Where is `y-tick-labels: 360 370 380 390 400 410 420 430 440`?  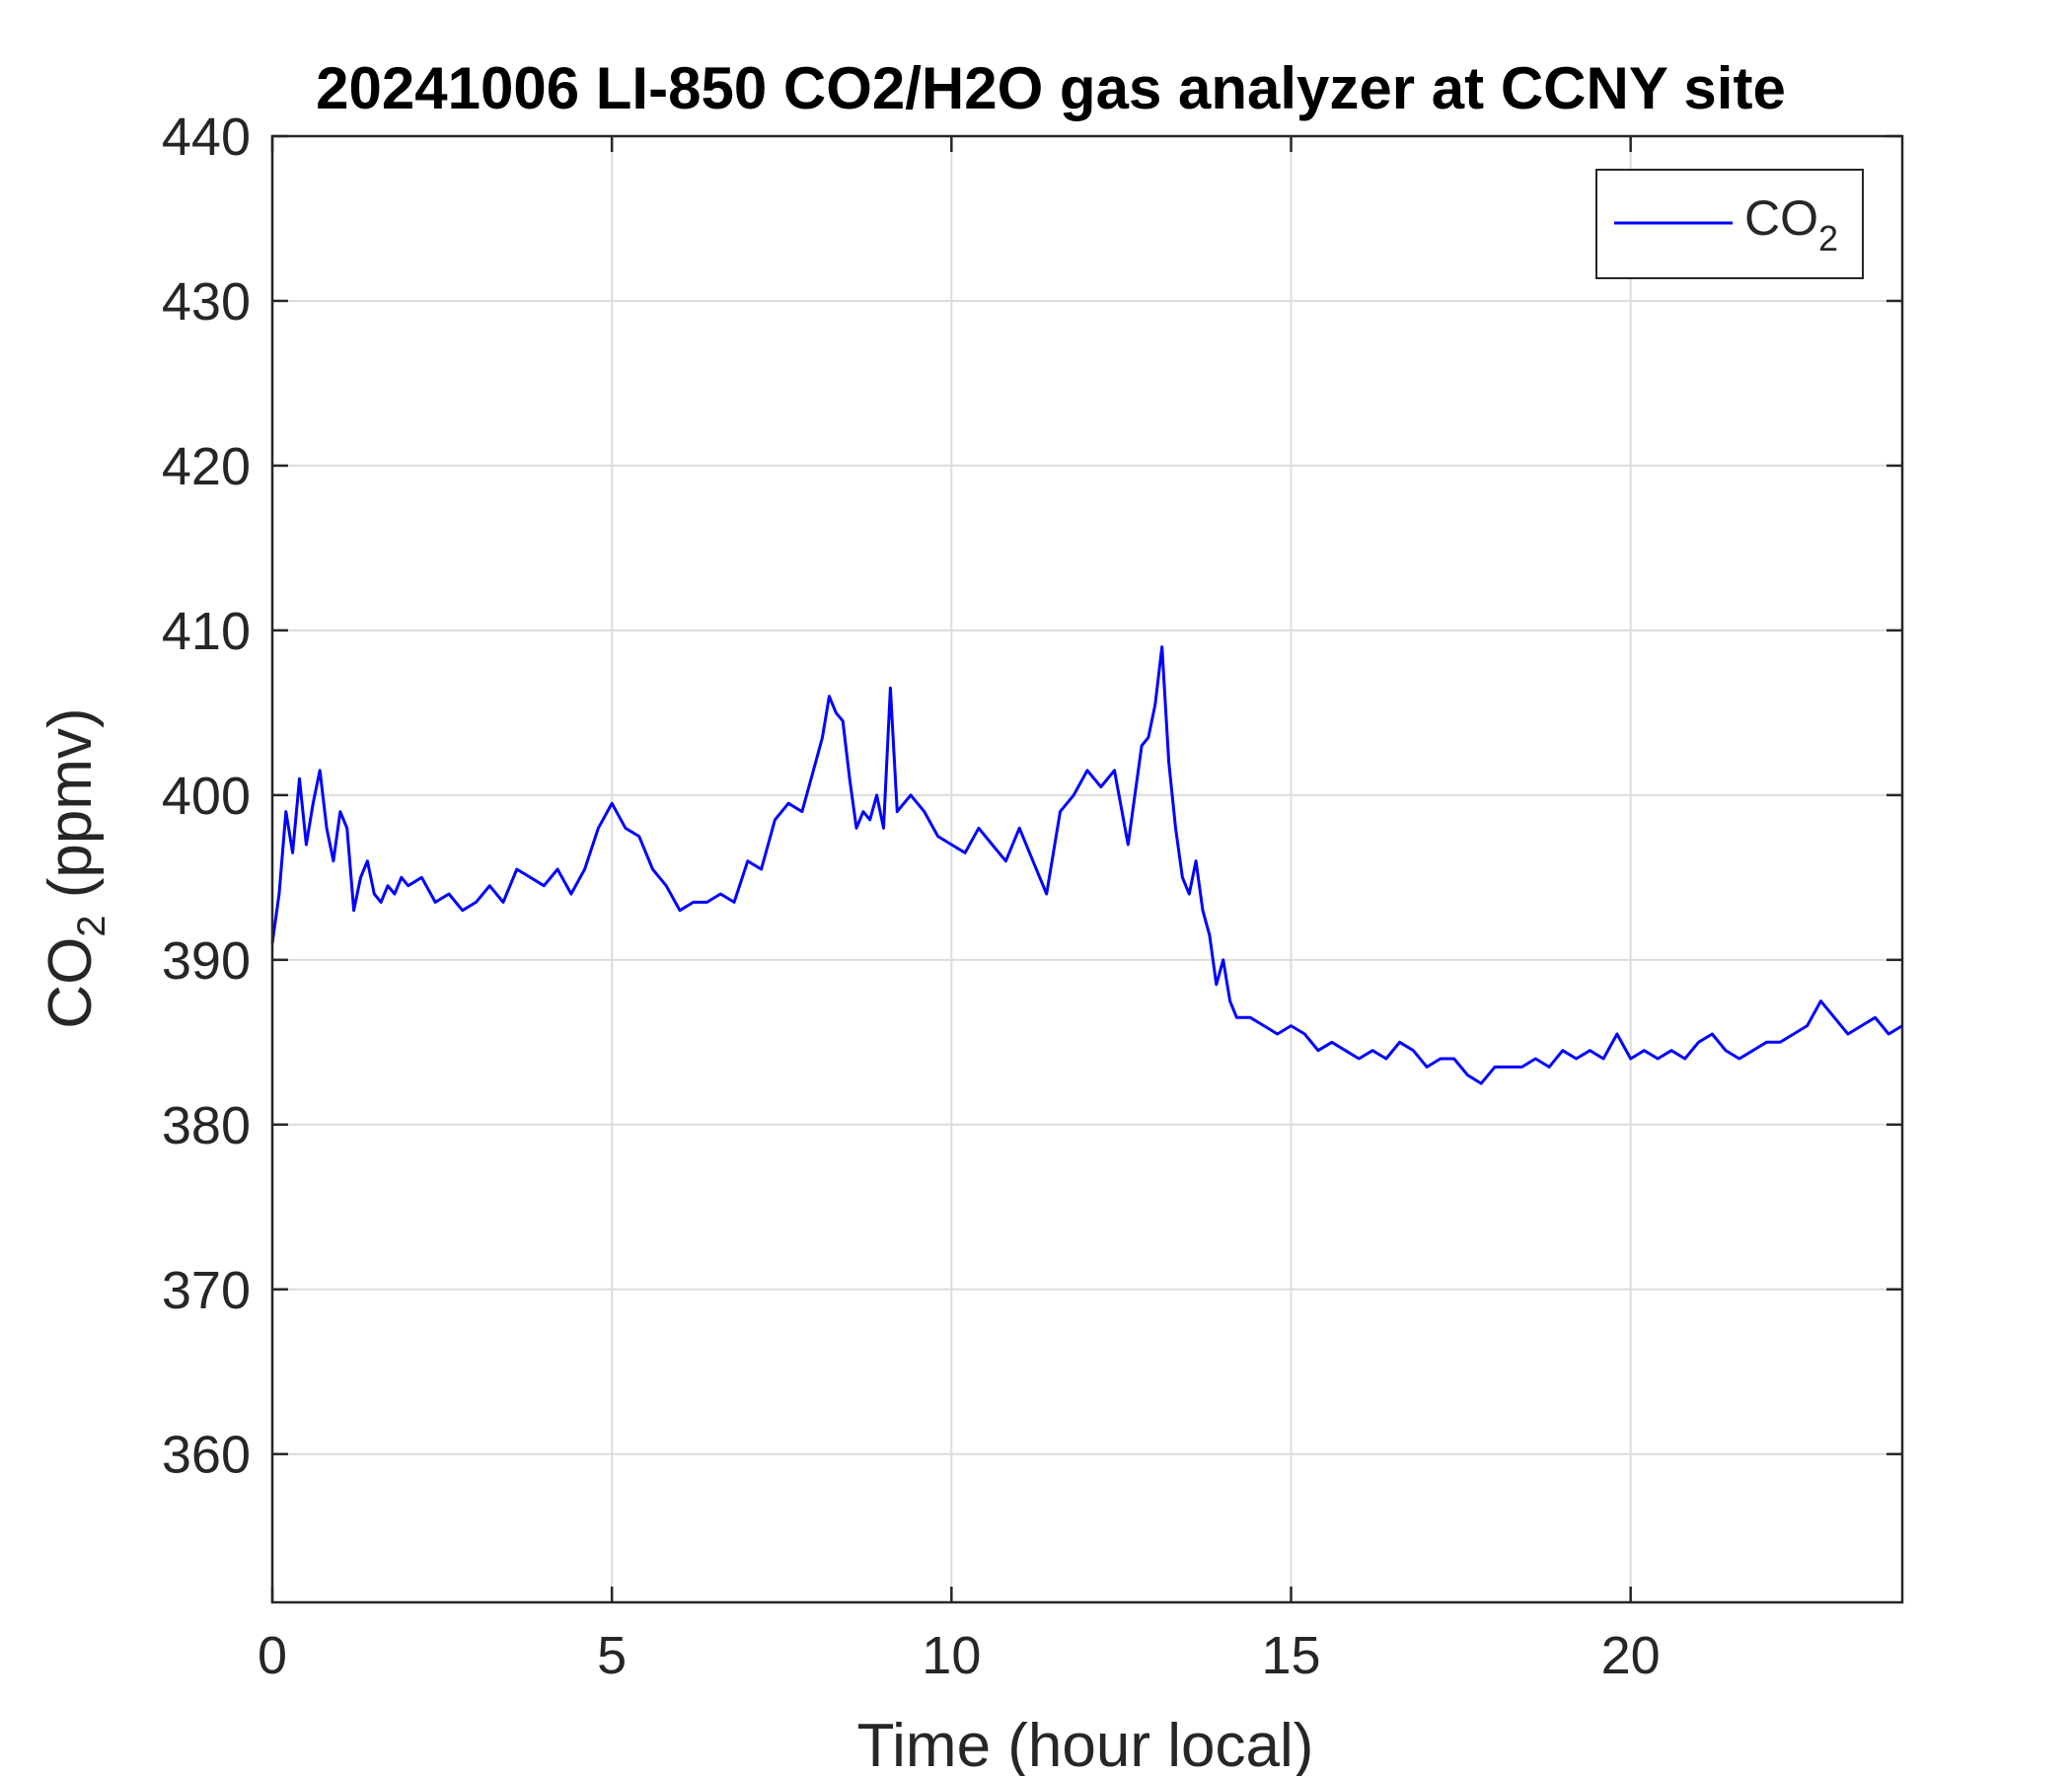
y-tick-labels: 360 370 380 390 400 410 420 430 440 is located at coordinates (206, 796).